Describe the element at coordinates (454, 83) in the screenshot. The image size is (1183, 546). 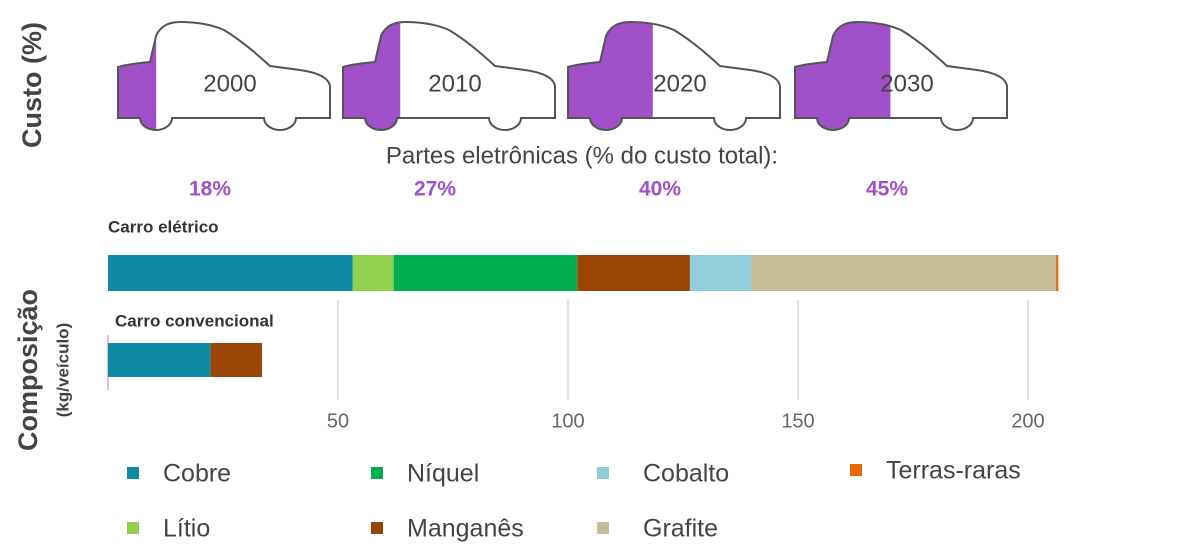
I see `year-label: 2010` at that location.